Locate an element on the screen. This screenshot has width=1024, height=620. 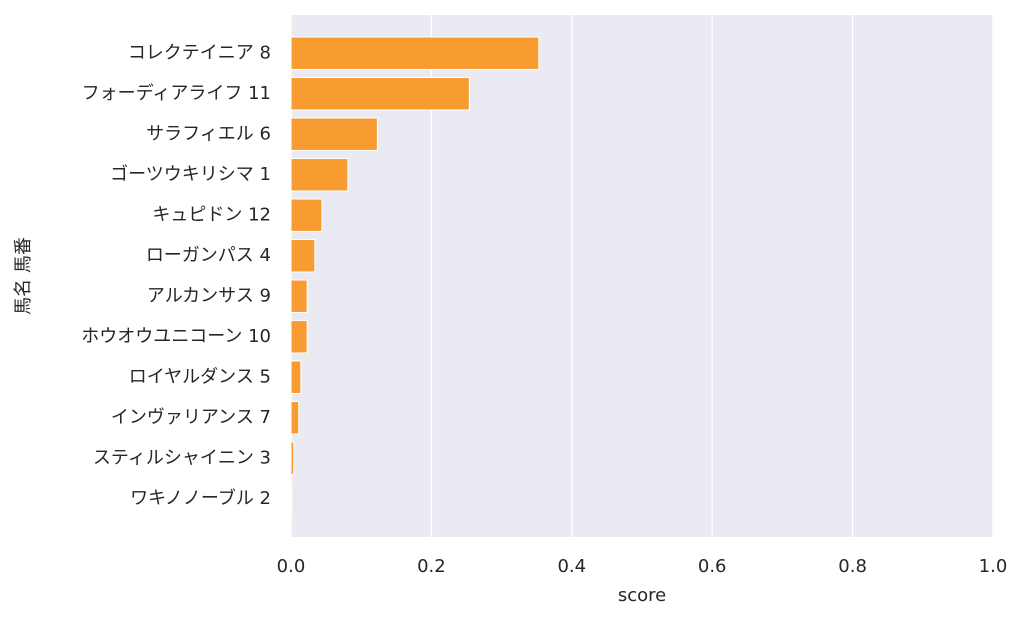
y-tick-label: ワキノノーブル 2 is located at coordinates (200, 498).